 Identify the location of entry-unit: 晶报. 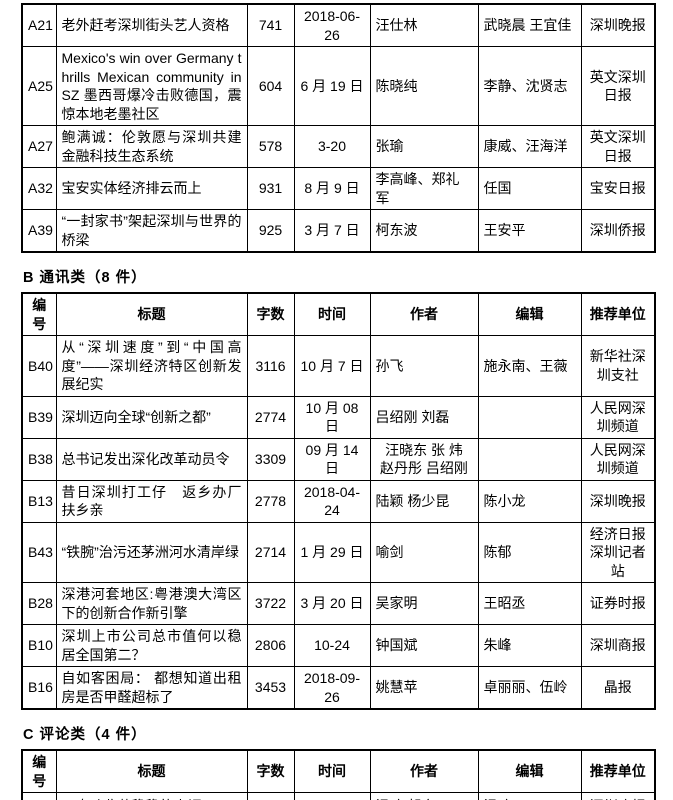
(618, 688).